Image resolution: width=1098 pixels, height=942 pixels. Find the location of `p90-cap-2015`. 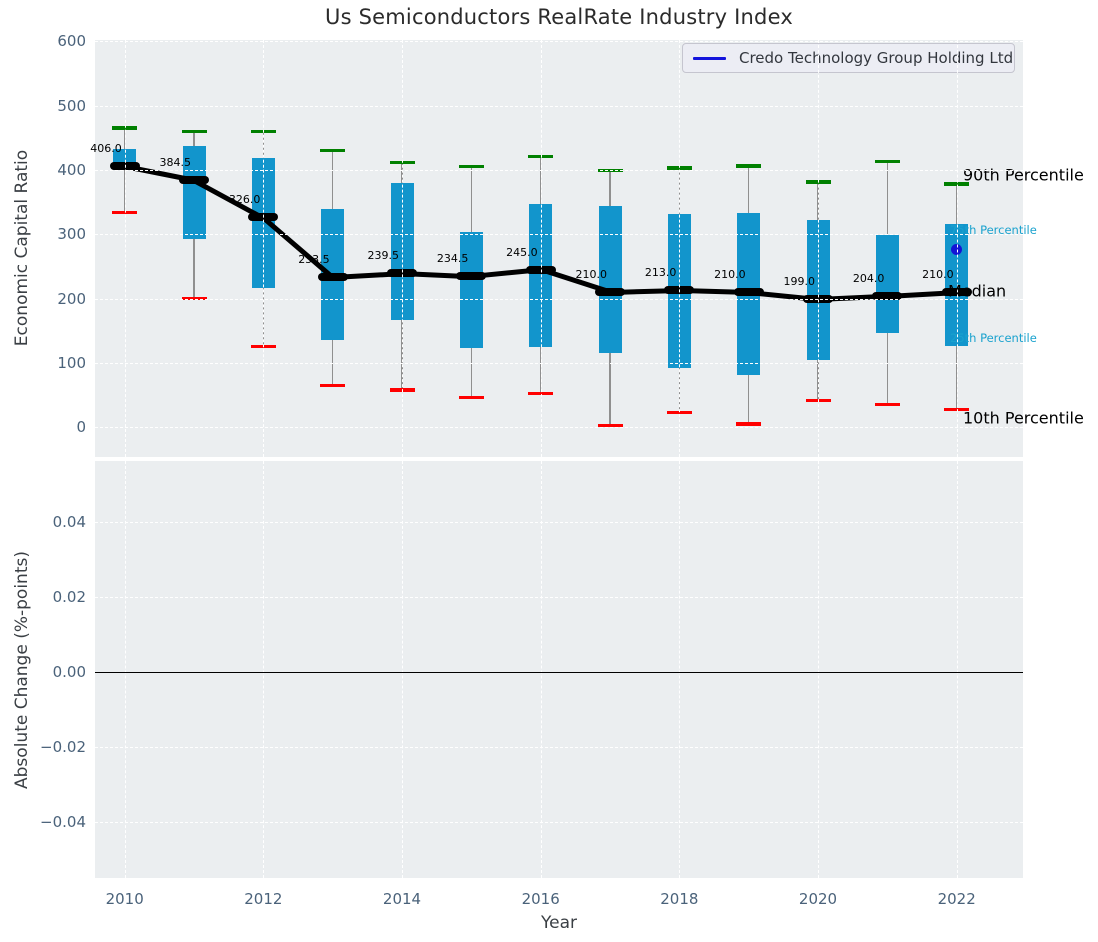

p90-cap-2015 is located at coordinates (471, 167).